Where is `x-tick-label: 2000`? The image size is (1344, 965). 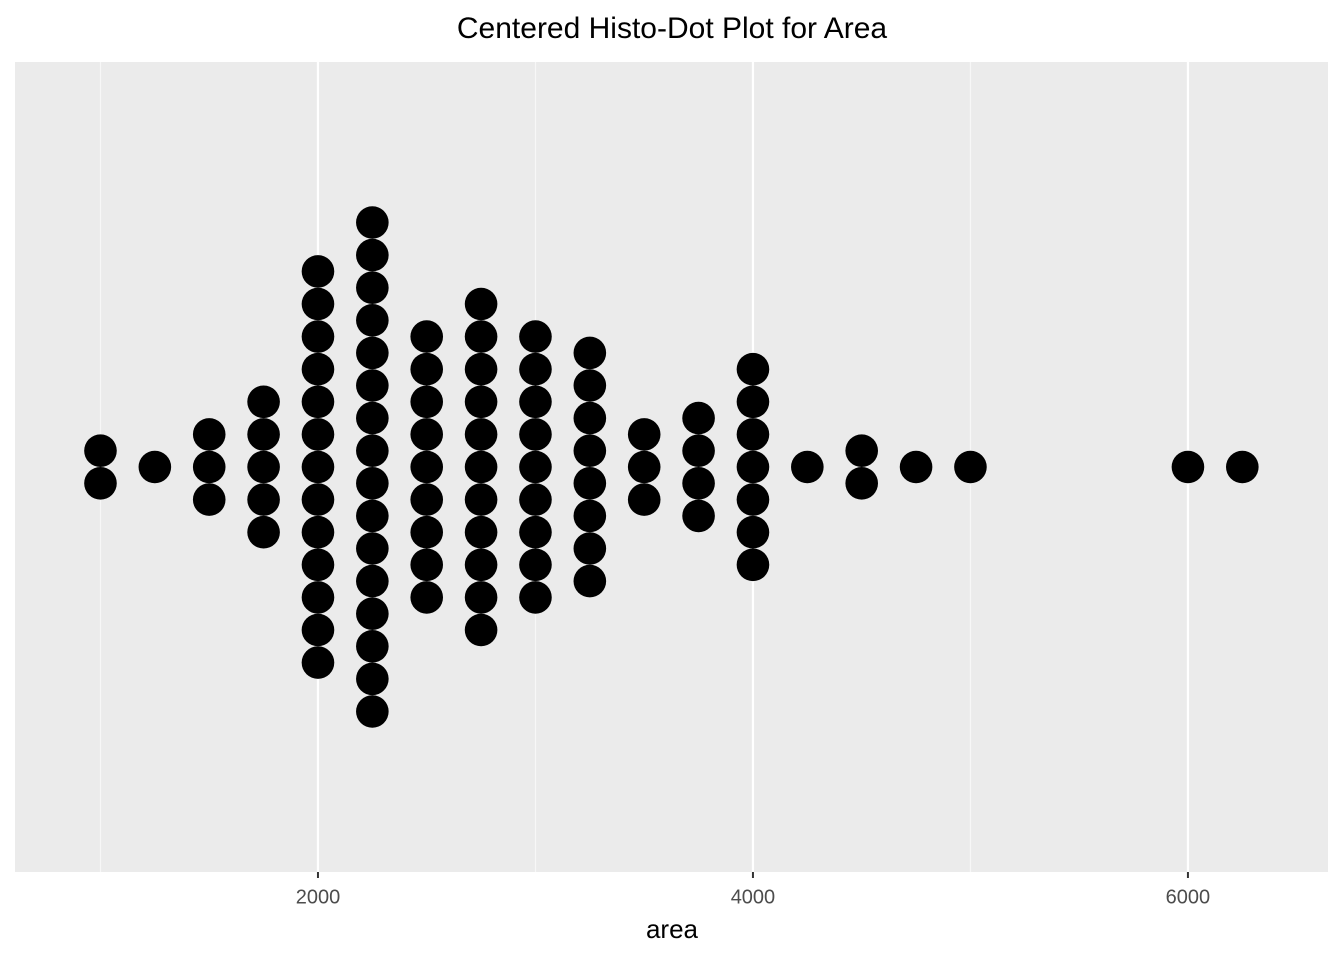
x-tick-label: 2000 is located at coordinates (318, 897).